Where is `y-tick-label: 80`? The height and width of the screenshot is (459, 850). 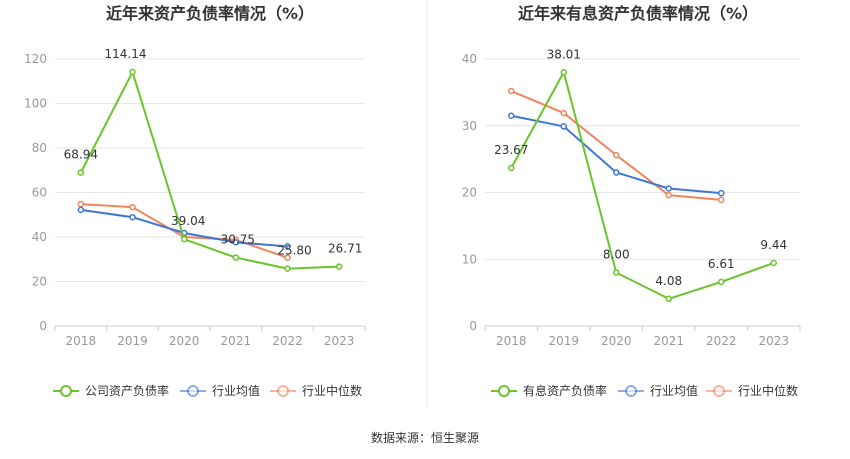 y-tick-label: 80 is located at coordinates (39, 148).